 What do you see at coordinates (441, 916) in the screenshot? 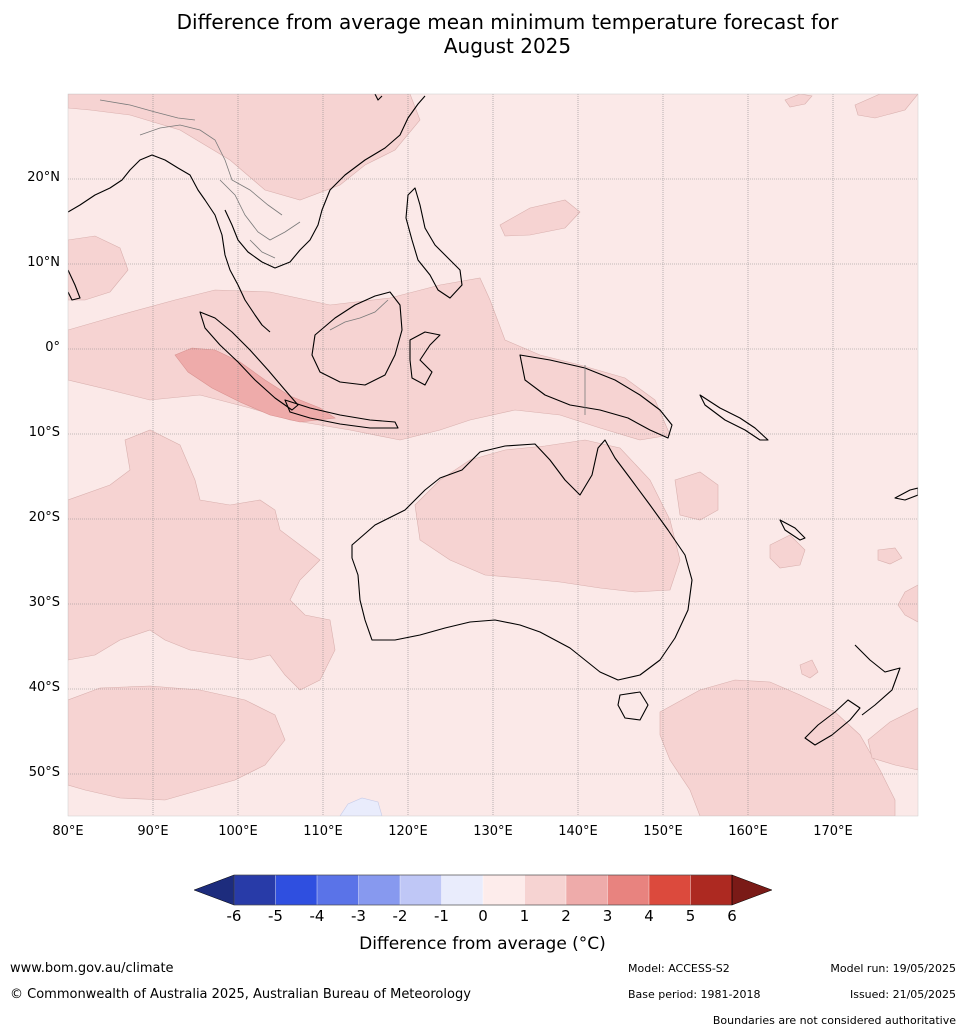
I see `colorbar-tick-label: -1` at bounding box center [441, 916].